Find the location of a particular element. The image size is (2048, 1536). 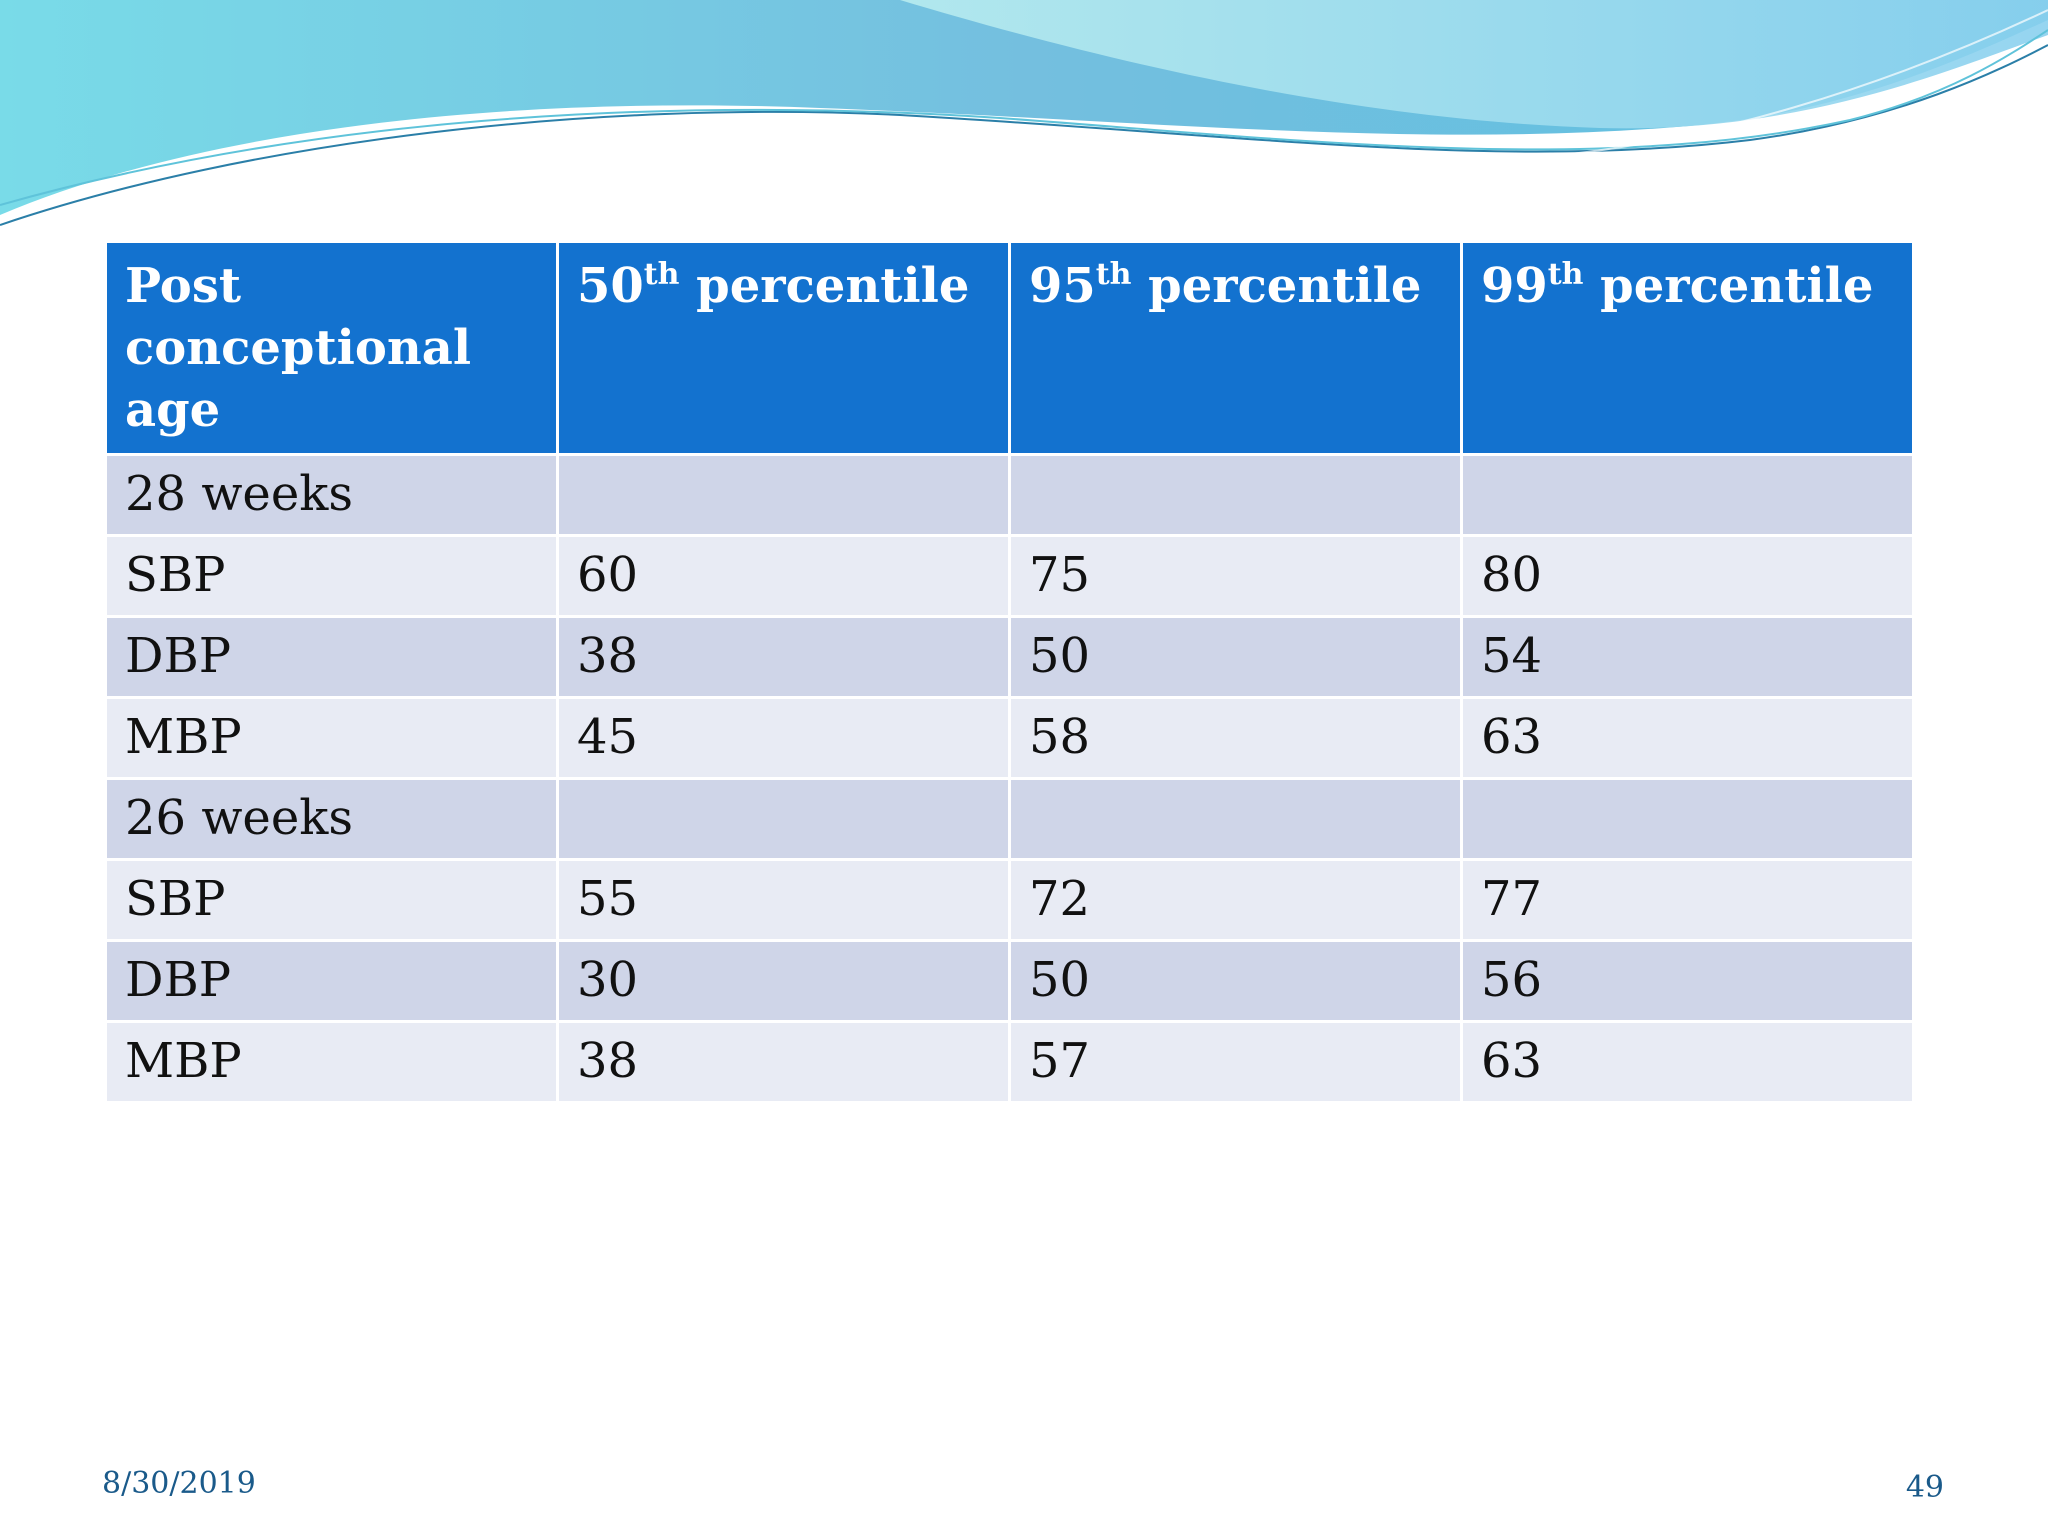

table-row: 28 weeks is located at coordinates (1009, 495).